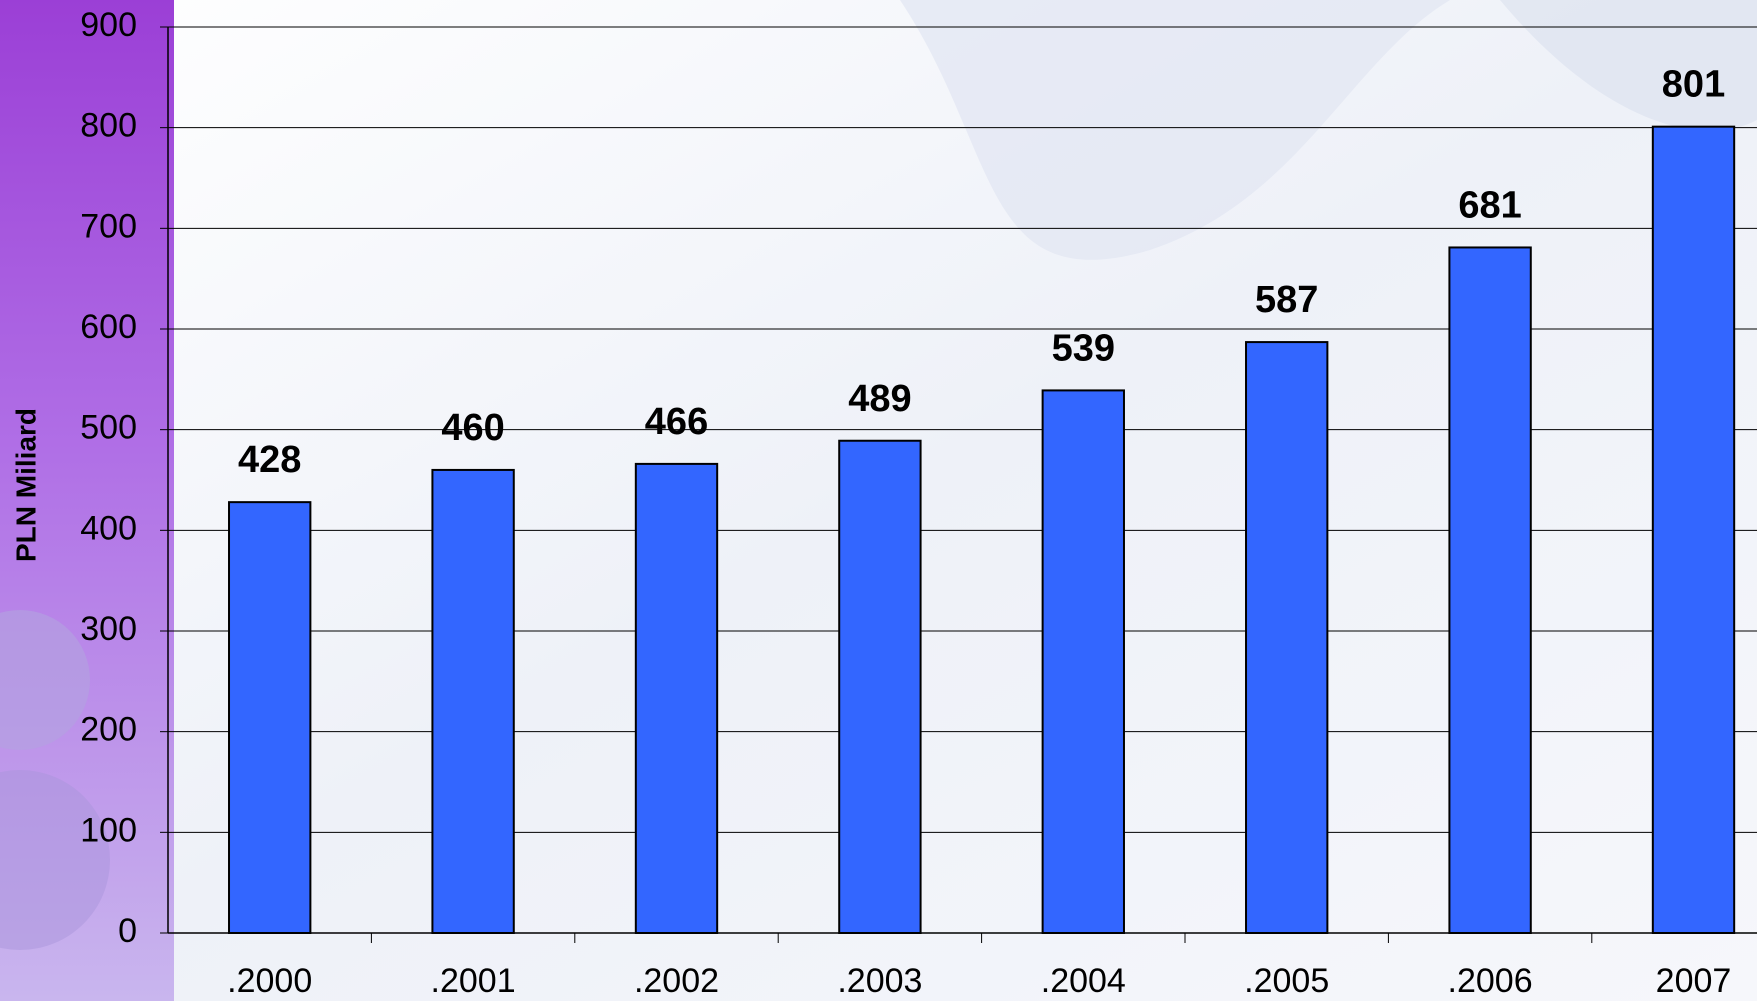 The height and width of the screenshot is (1001, 1757). Describe the element at coordinates (108, 528) in the screenshot. I see `y-tick-label: 400` at that location.